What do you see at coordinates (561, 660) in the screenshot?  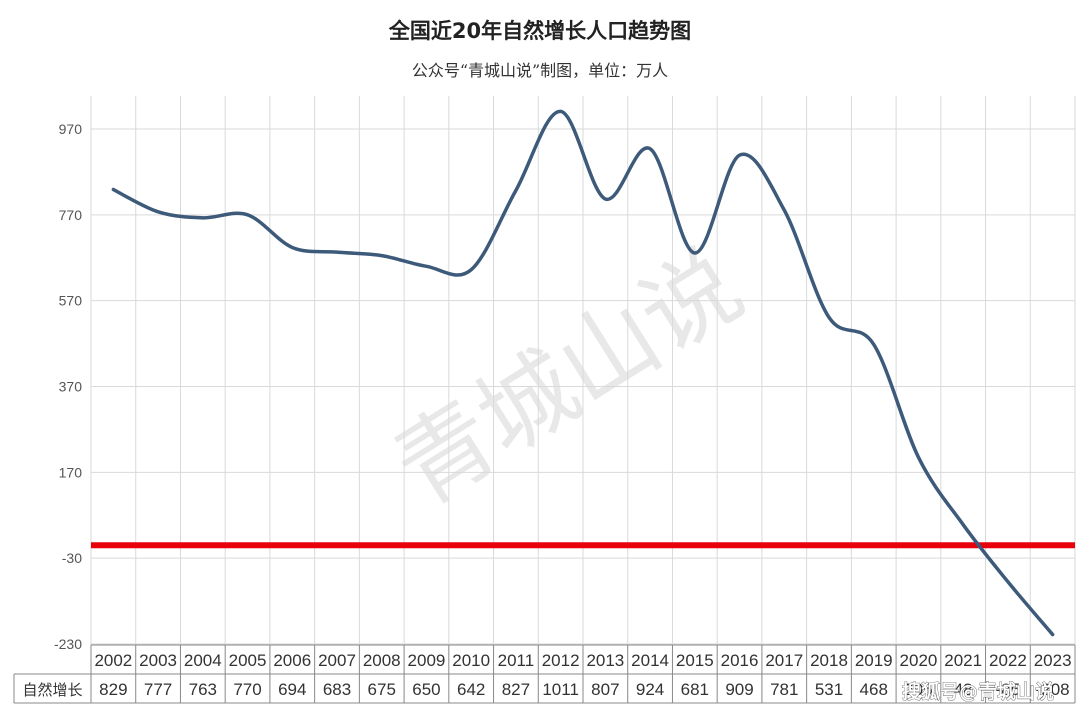 I see `x-tick-label: 2012` at bounding box center [561, 660].